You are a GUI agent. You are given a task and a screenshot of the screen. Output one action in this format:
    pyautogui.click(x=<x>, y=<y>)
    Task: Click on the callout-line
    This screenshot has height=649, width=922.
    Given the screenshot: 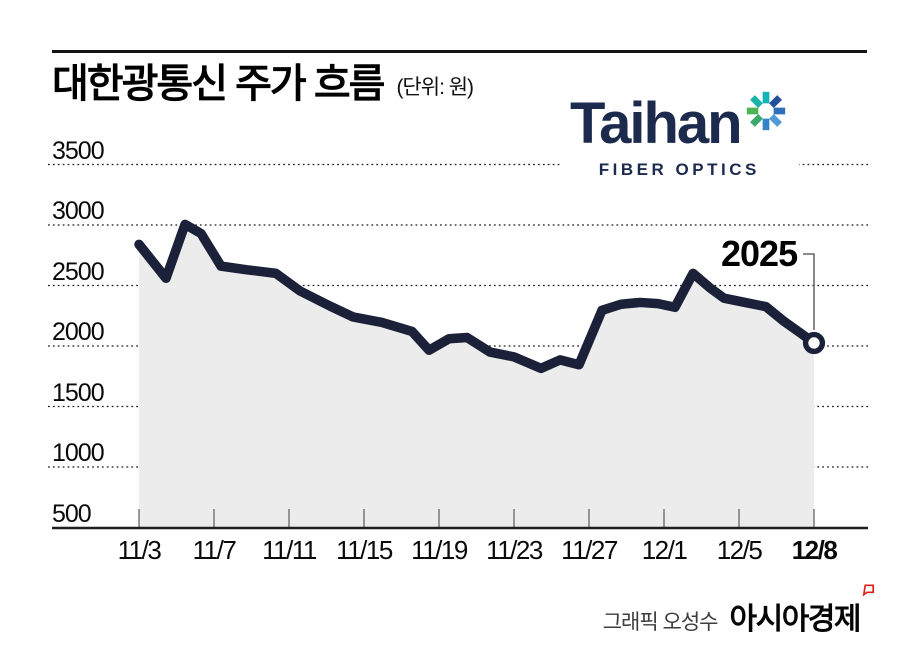 What is the action you would take?
    pyautogui.click(x=809, y=291)
    